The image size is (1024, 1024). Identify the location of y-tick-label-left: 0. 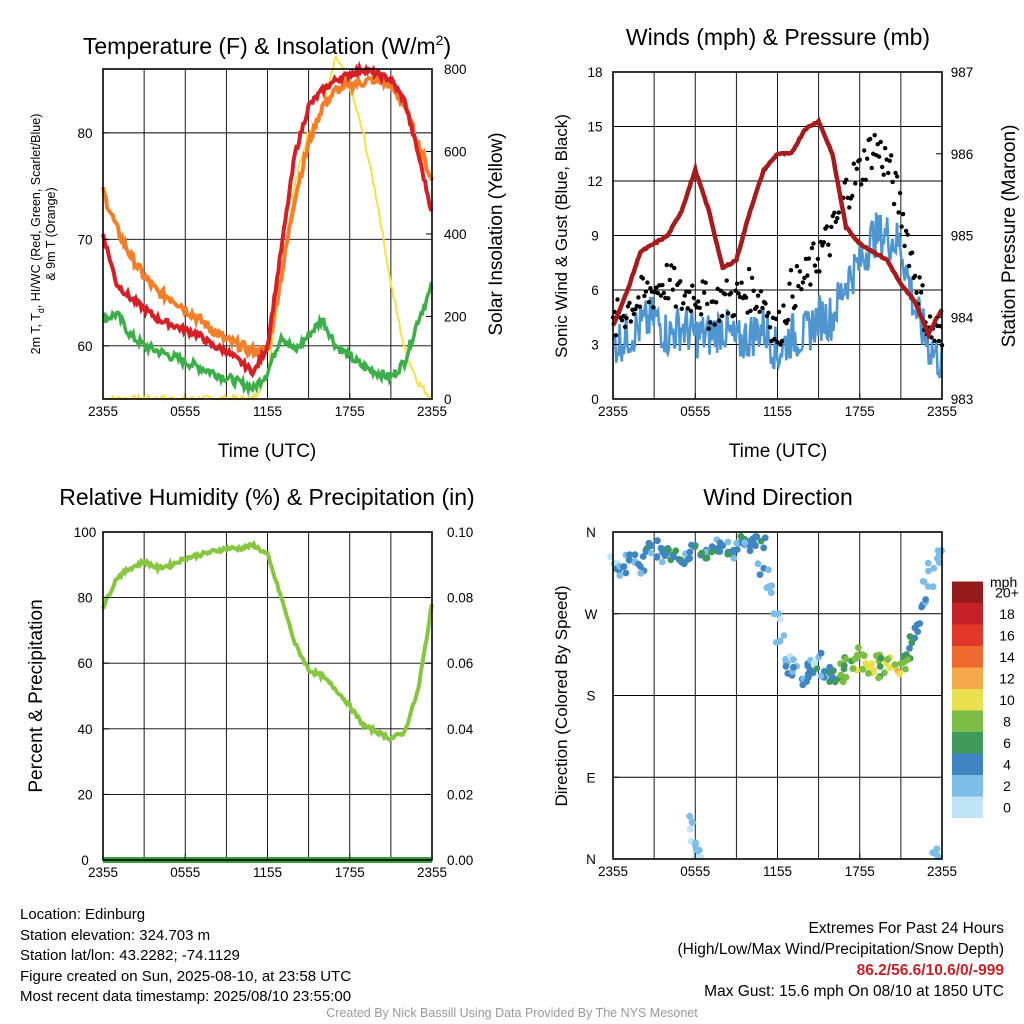
(595, 399).